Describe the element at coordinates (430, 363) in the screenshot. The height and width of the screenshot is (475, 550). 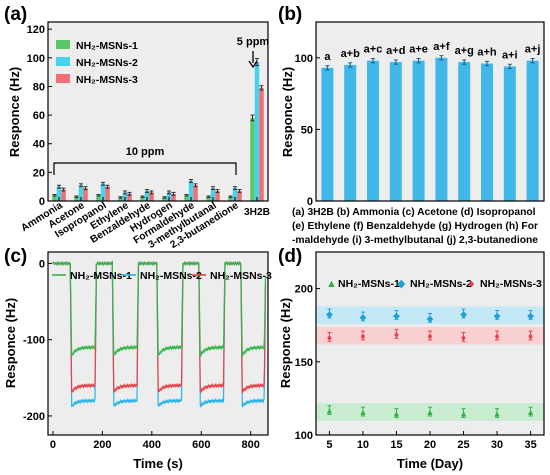
I see `panel-d-points: ▲ ▲ ▲ ▲ ▲ ▲ ▲ ◆ ◆ ◆ ◆ ◆ ◆ ◆ ● ● ● ● ● ● ●` at that location.